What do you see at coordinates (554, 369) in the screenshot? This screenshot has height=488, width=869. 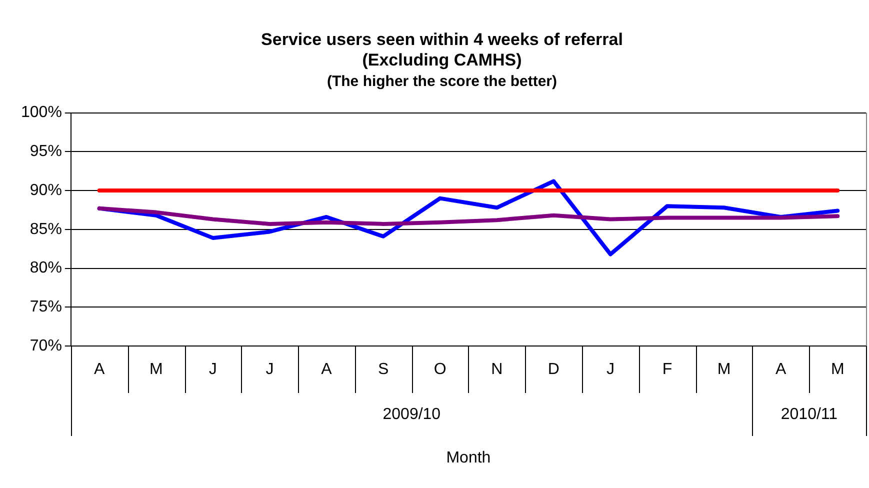 I see `x-tick-label: D` at bounding box center [554, 369].